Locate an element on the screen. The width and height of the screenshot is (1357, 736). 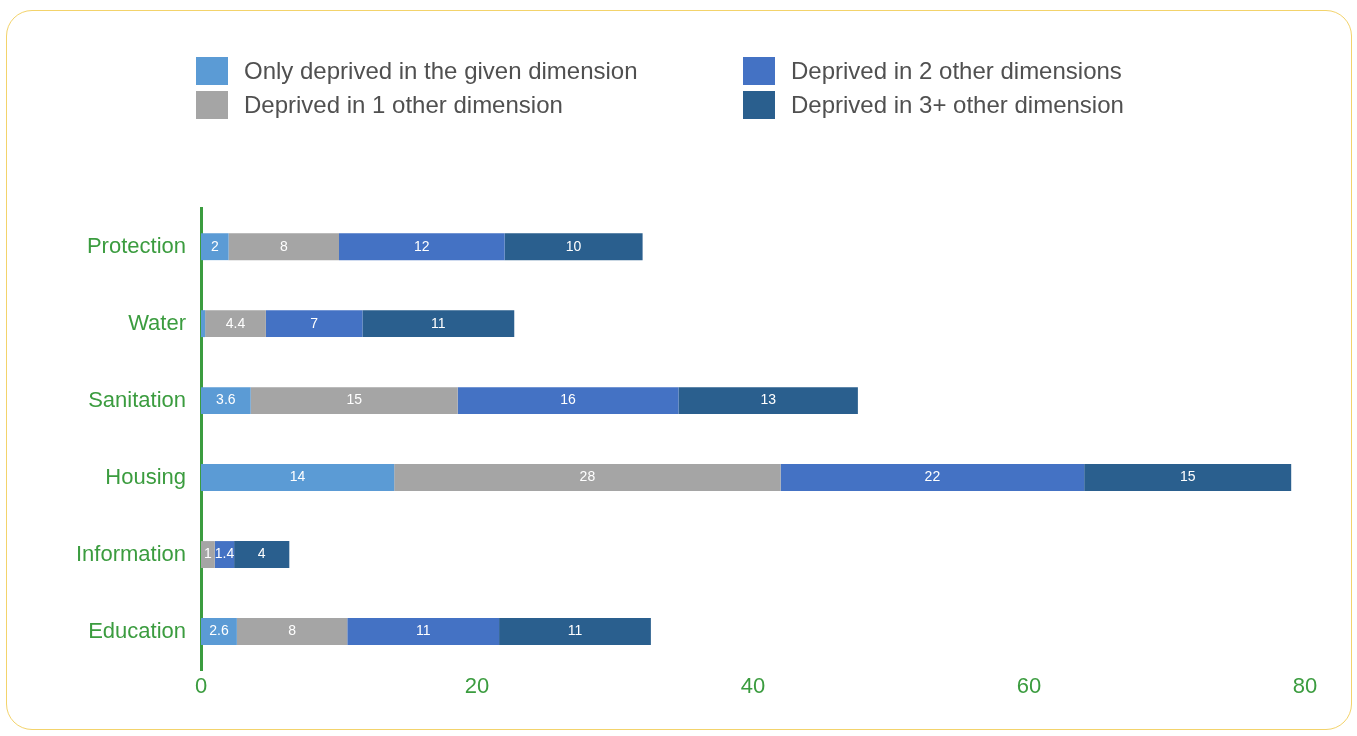
y-tick-label: Protection is located at coordinates (136, 245).